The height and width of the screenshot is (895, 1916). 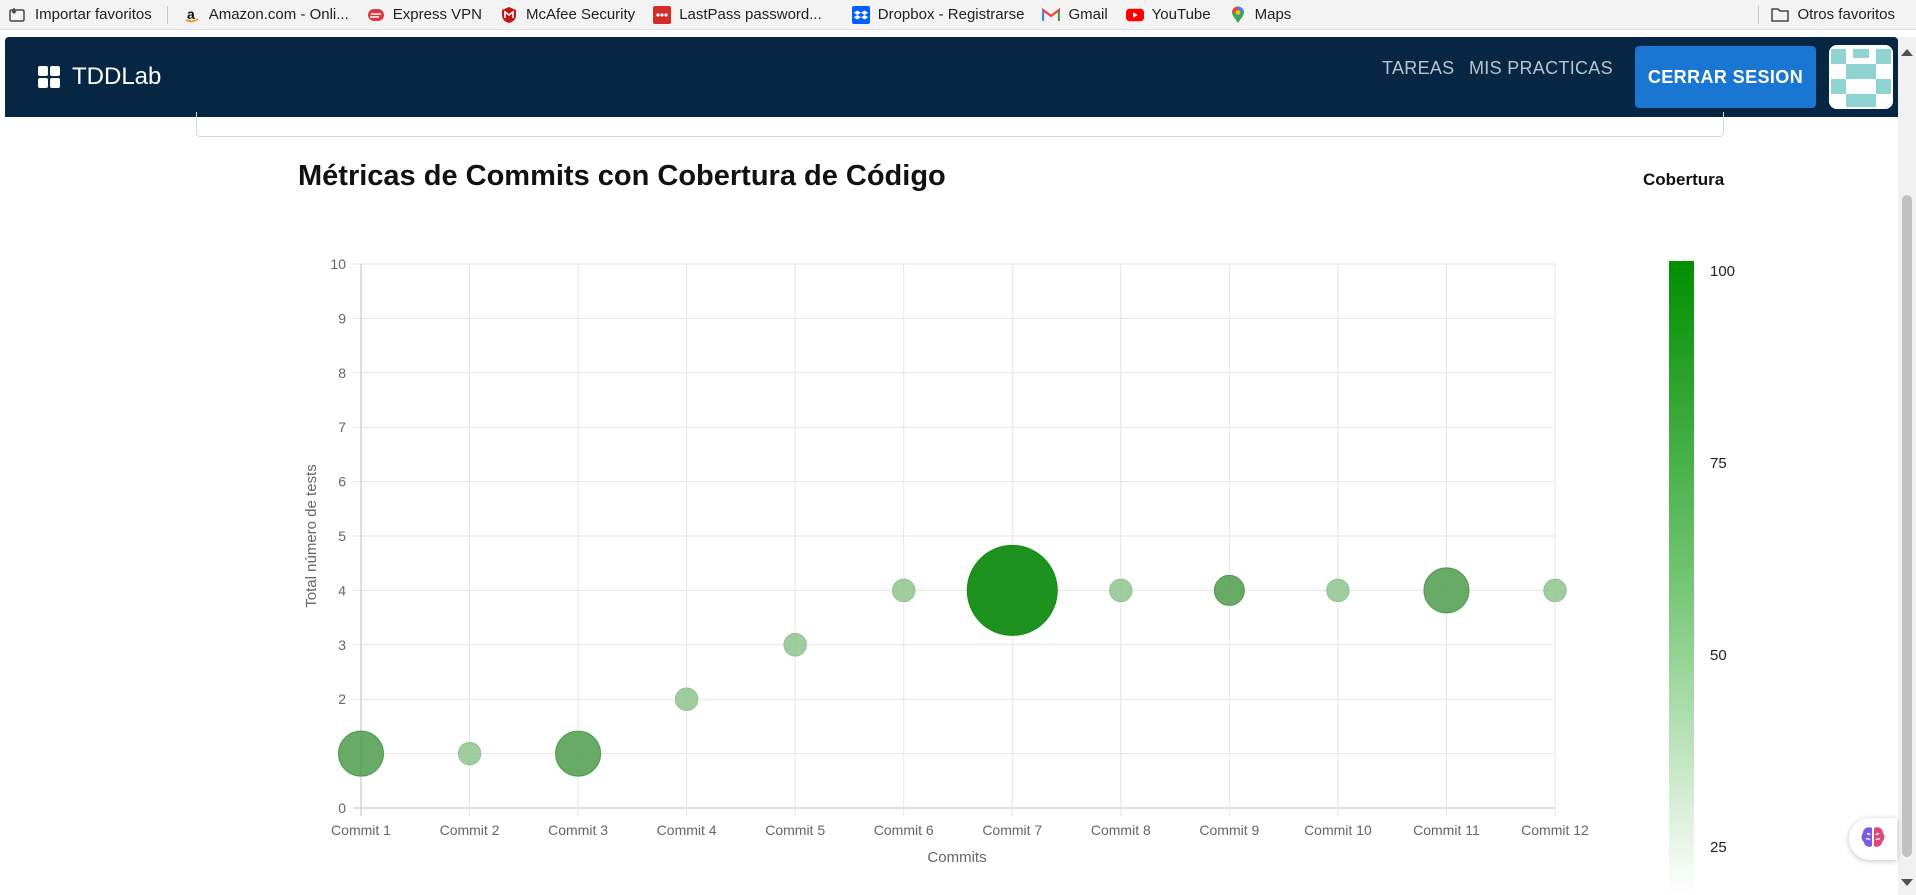 I want to click on bookmark-label: Dropbox - Registrarse, so click(x=951, y=14).